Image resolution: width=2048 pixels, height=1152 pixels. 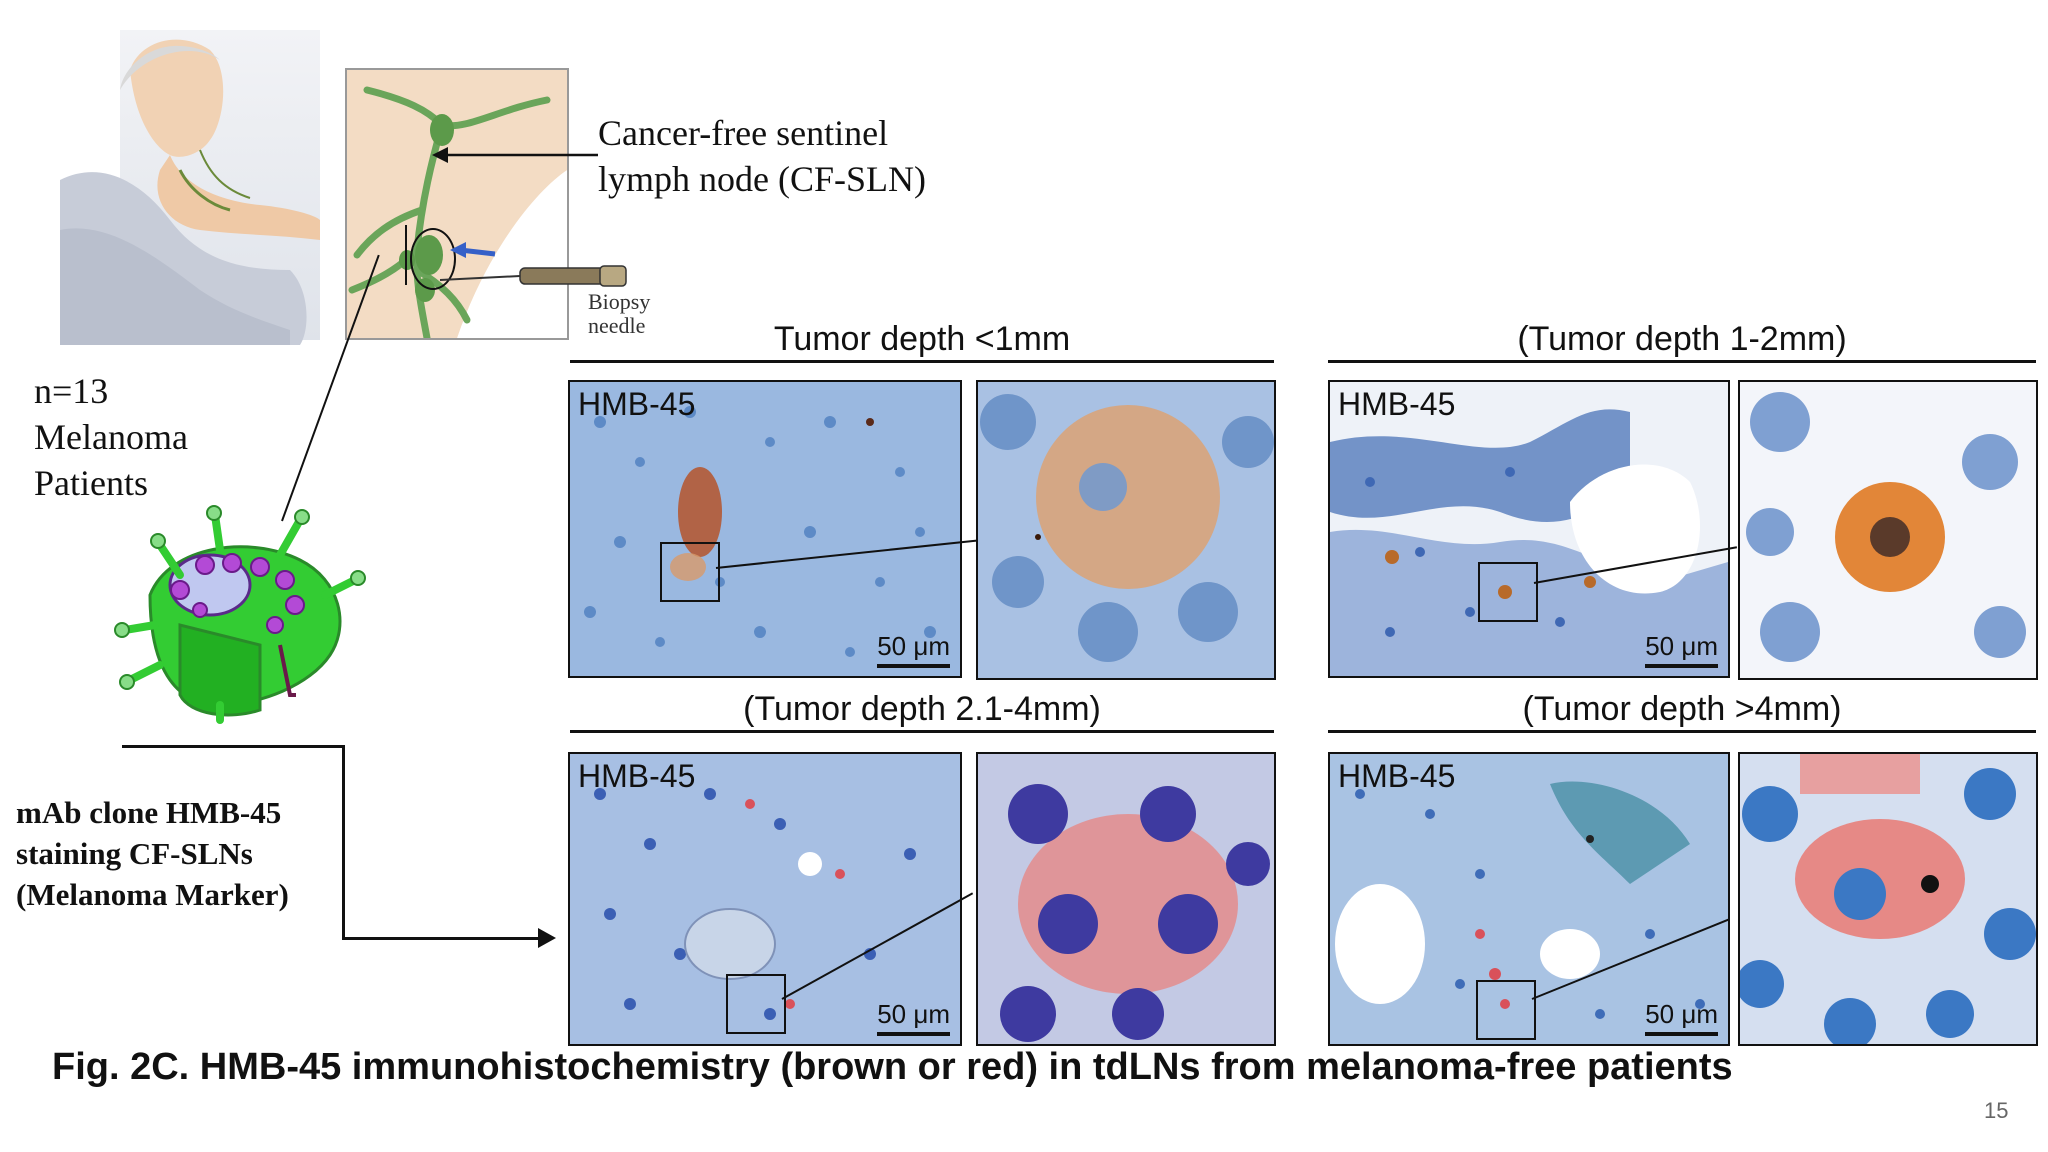 I want to click on scale-bar-4: 50 μm, so click(x=1681, y=1017).